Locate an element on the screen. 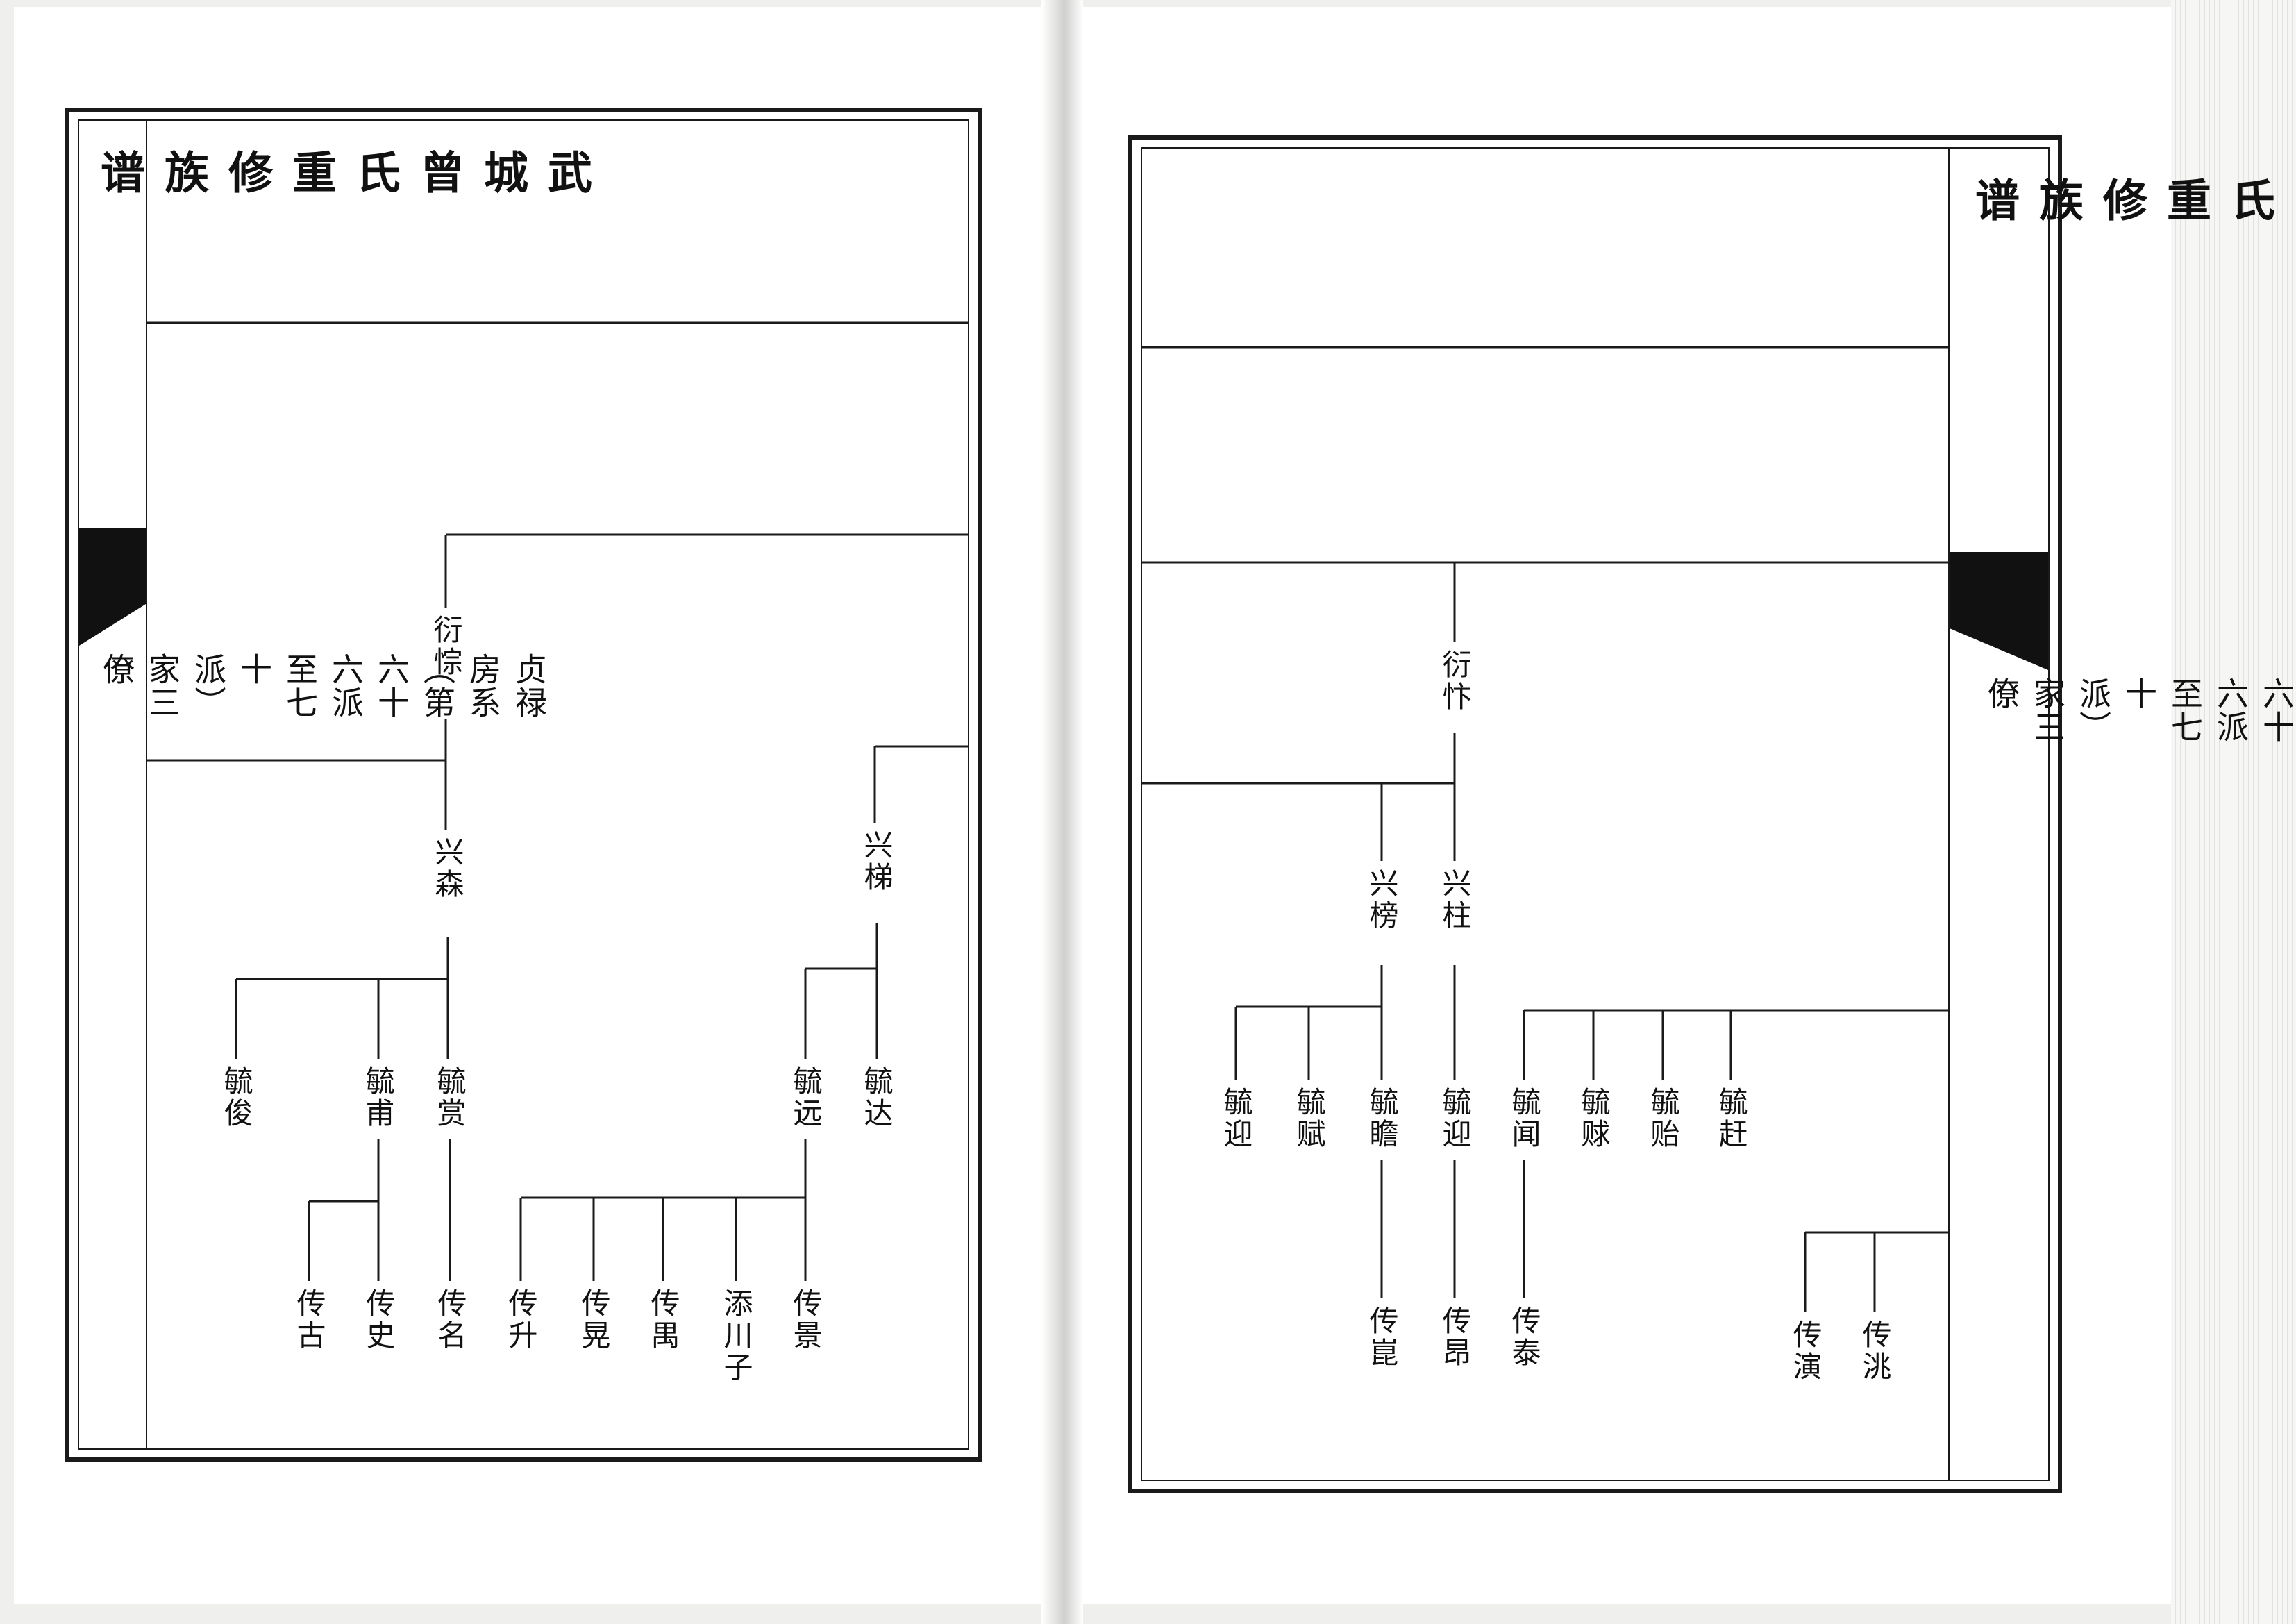  left-gen68-name-5: 毓达 is located at coordinates (877, 1098).